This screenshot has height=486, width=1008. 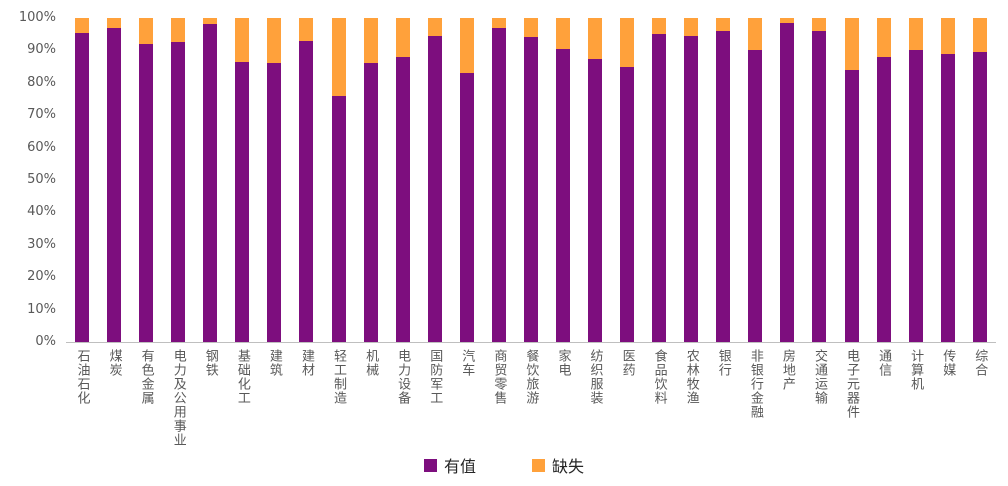 What do you see at coordinates (787, 370) in the screenshot?
I see `x-axis-category-label: 房地产` at bounding box center [787, 370].